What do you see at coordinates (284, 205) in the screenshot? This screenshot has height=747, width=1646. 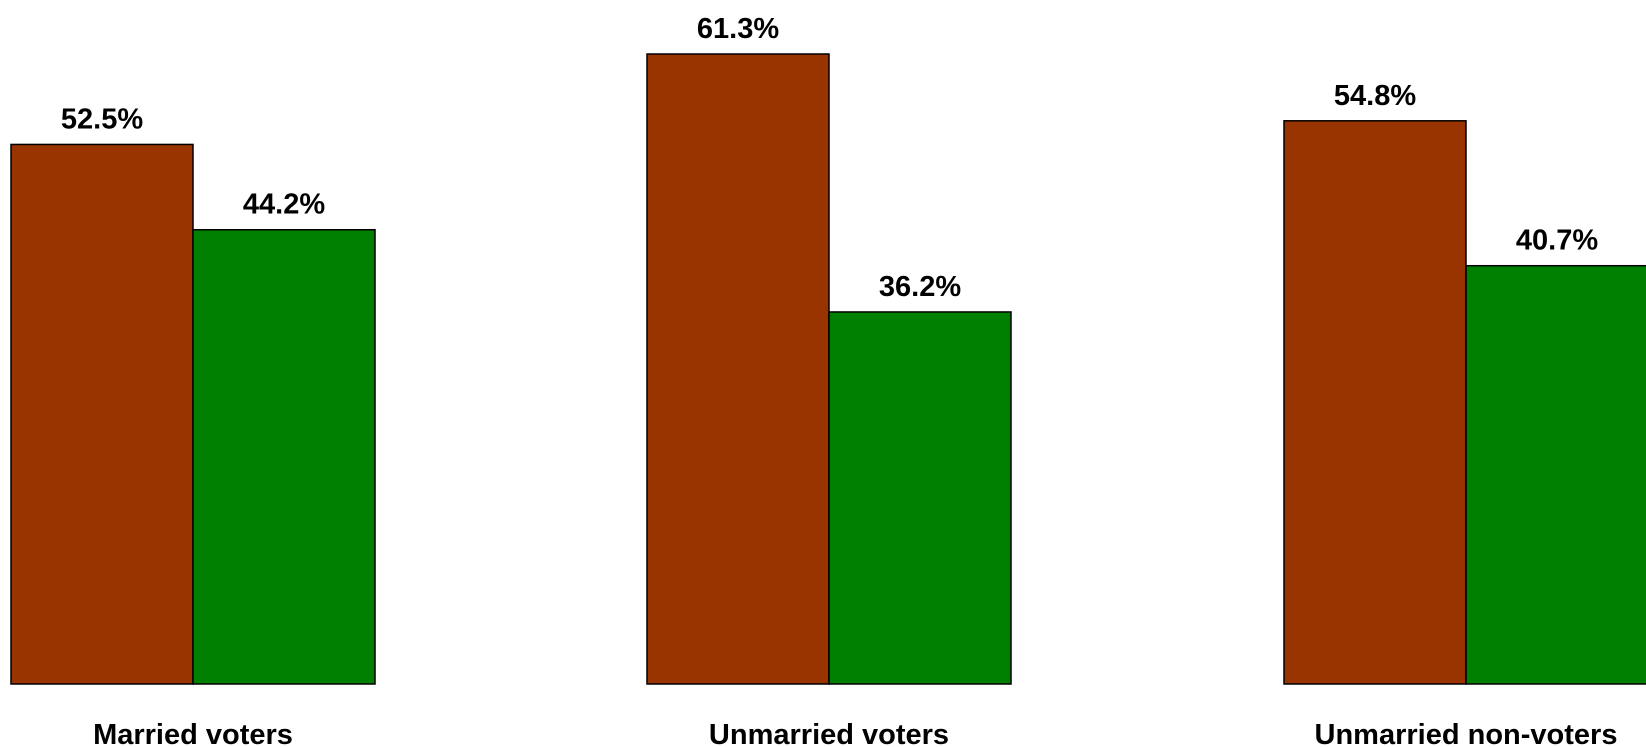 I see `value-label-series-2-1: 44.2%` at bounding box center [284, 205].